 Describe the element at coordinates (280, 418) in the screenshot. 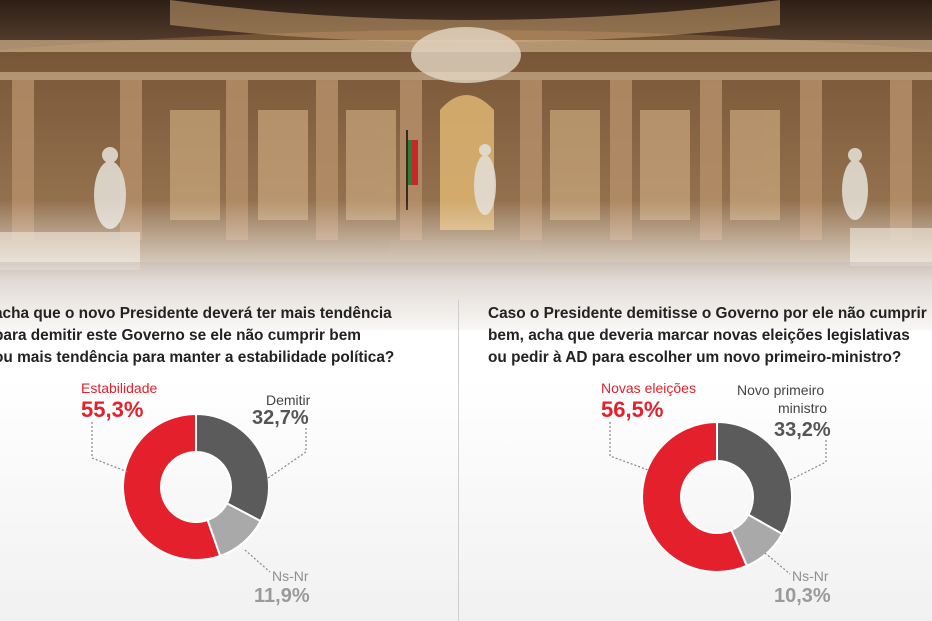

I see `value-demitir: 32,7%` at that location.